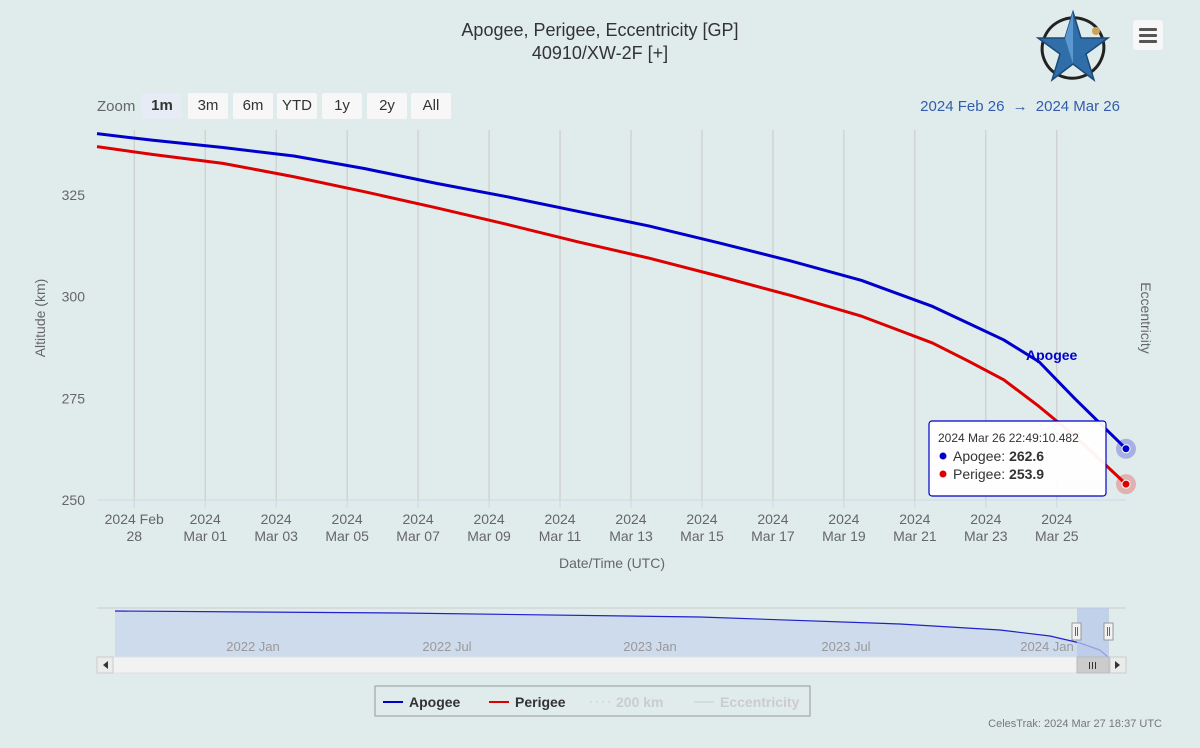  I want to click on footer-credit: CelesTrak: 2024 Mar 27 18:37 UTC, so click(1075, 724).